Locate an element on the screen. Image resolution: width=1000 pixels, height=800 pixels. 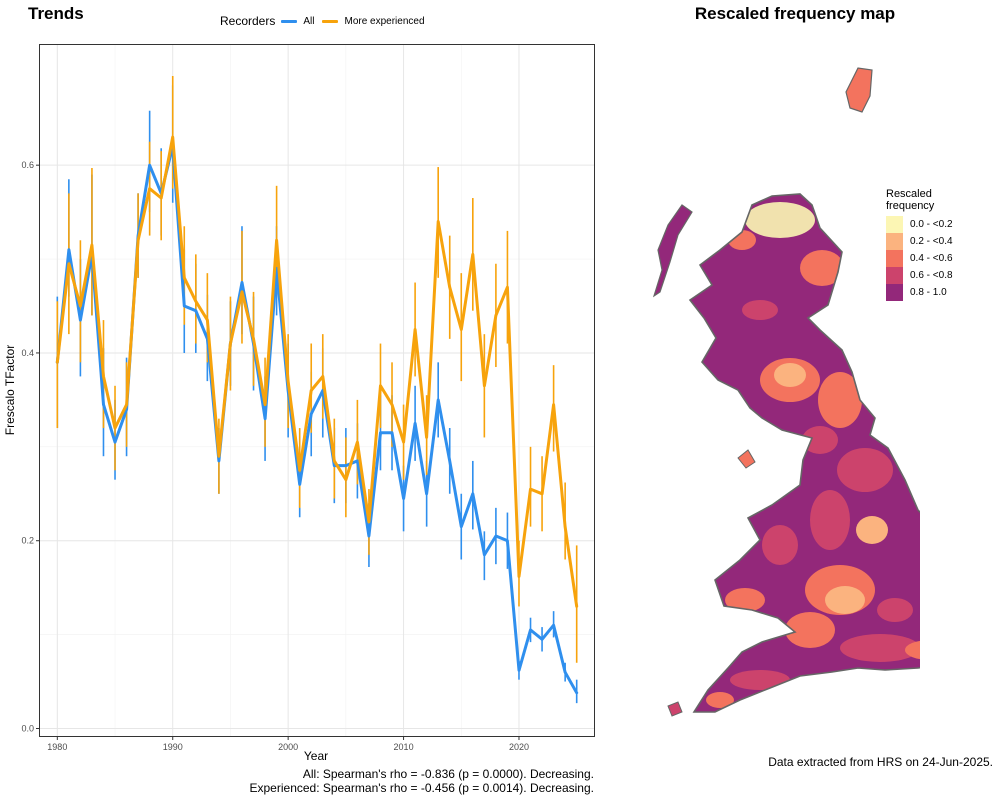
map-legend-label: 0.6 - <0.8 is located at coordinates (931, 275).